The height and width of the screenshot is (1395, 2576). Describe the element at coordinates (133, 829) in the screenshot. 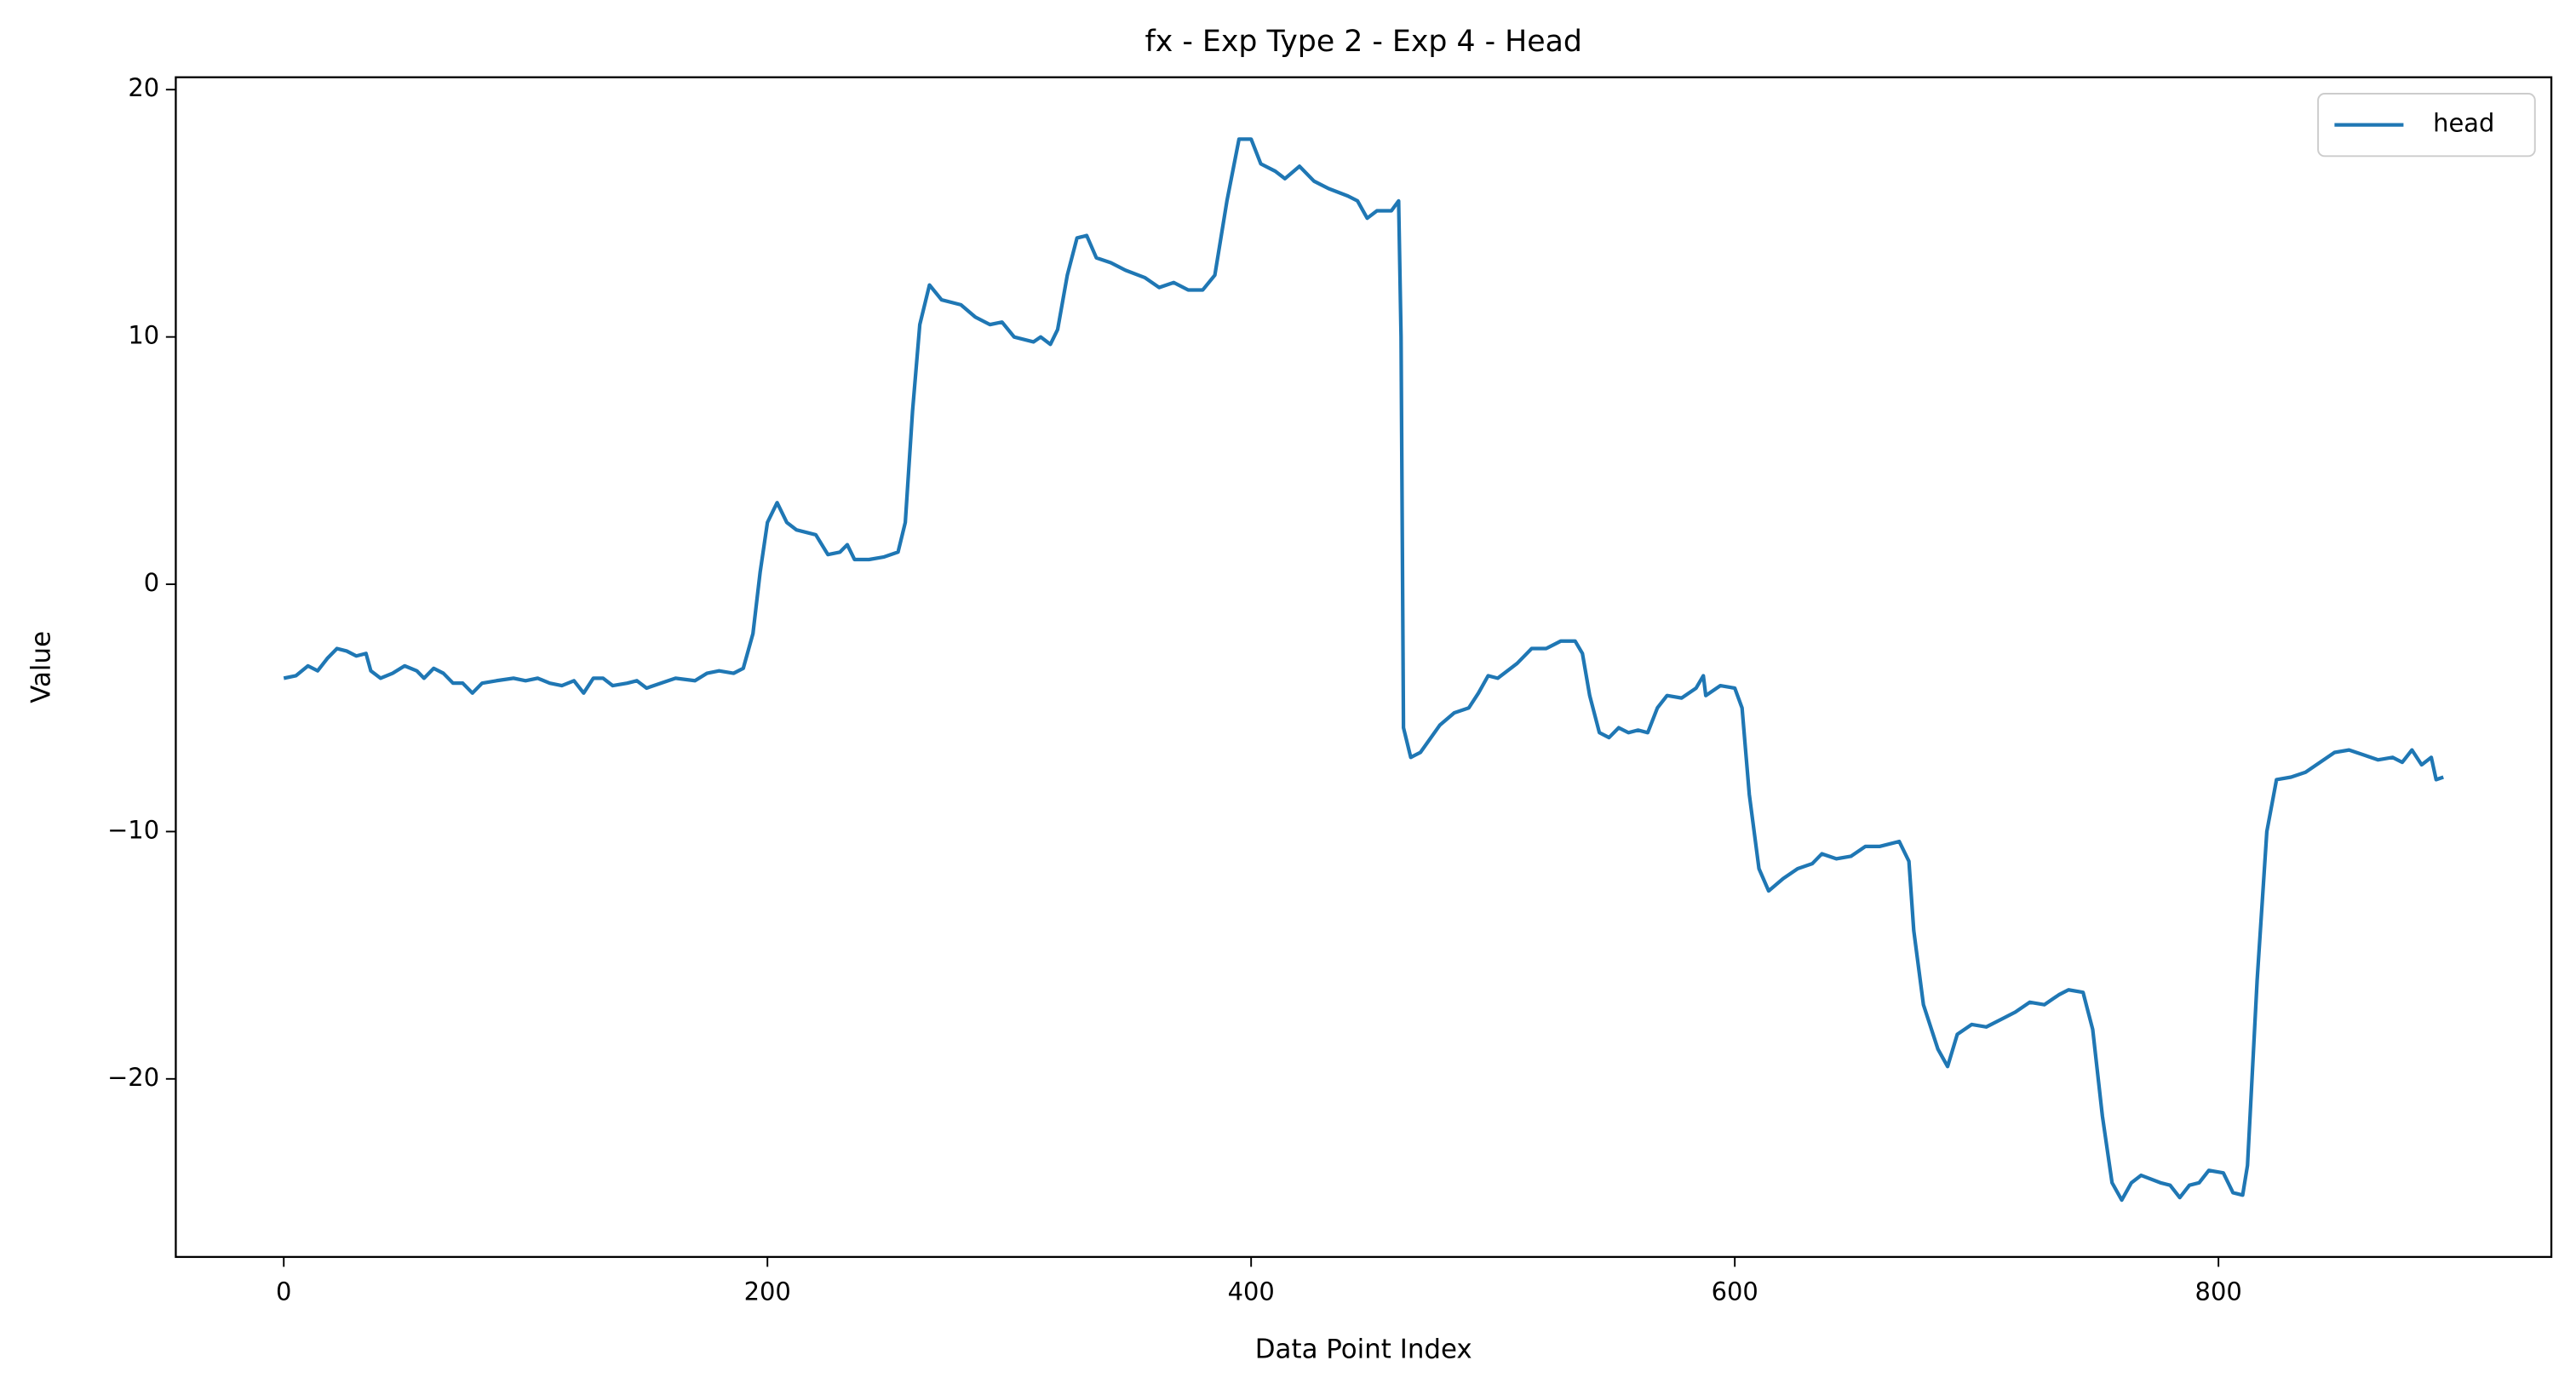

I see `y-tick-label: −10` at that location.